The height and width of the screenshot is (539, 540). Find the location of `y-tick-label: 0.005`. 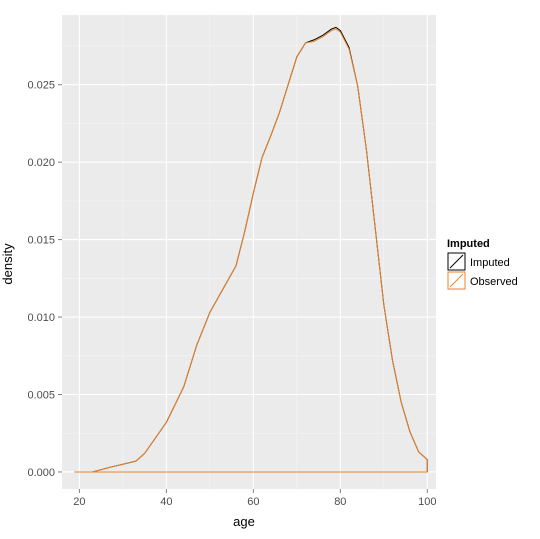

y-tick-label: 0.005 is located at coordinates (41, 396).